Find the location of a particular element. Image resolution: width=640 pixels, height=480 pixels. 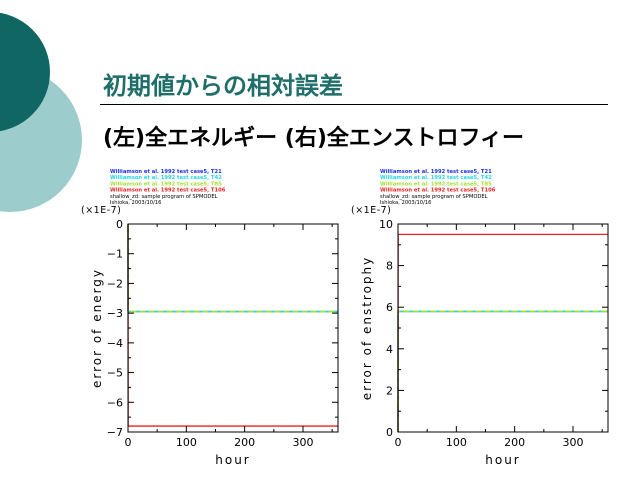

y-tick-label: −3 is located at coordinates (115, 313).